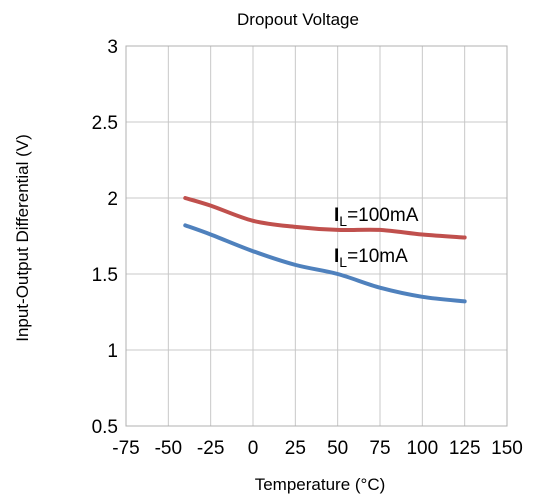 Image resolution: width=537 pixels, height=499 pixels. Describe the element at coordinates (465, 448) in the screenshot. I see `x-tick-label: 125` at that location.